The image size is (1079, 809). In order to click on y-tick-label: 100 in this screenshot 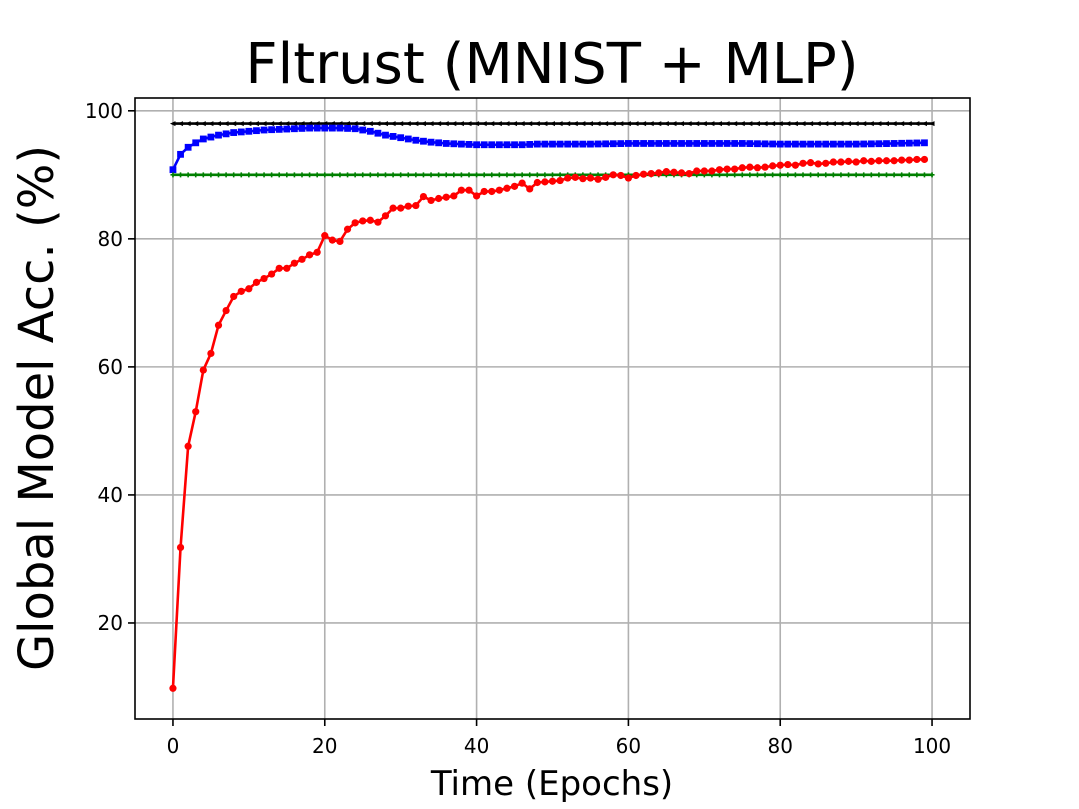, I will do `click(104, 111)`.